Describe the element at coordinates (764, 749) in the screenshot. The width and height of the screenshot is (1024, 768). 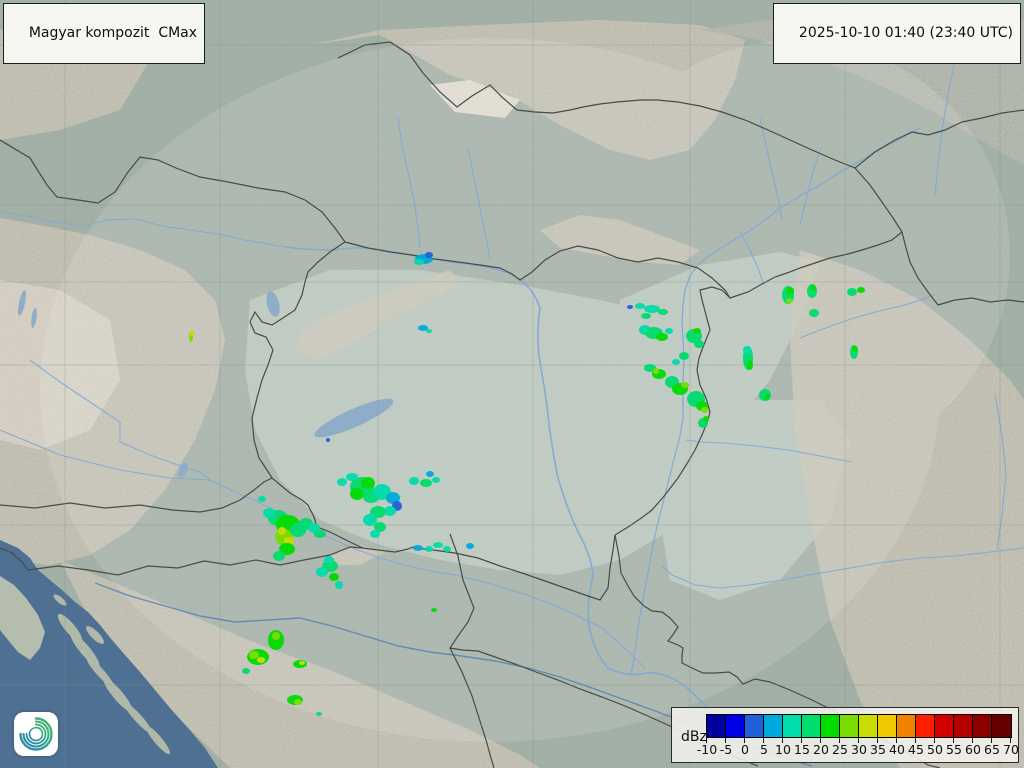
I see `legend-tick-label: 5` at that location.